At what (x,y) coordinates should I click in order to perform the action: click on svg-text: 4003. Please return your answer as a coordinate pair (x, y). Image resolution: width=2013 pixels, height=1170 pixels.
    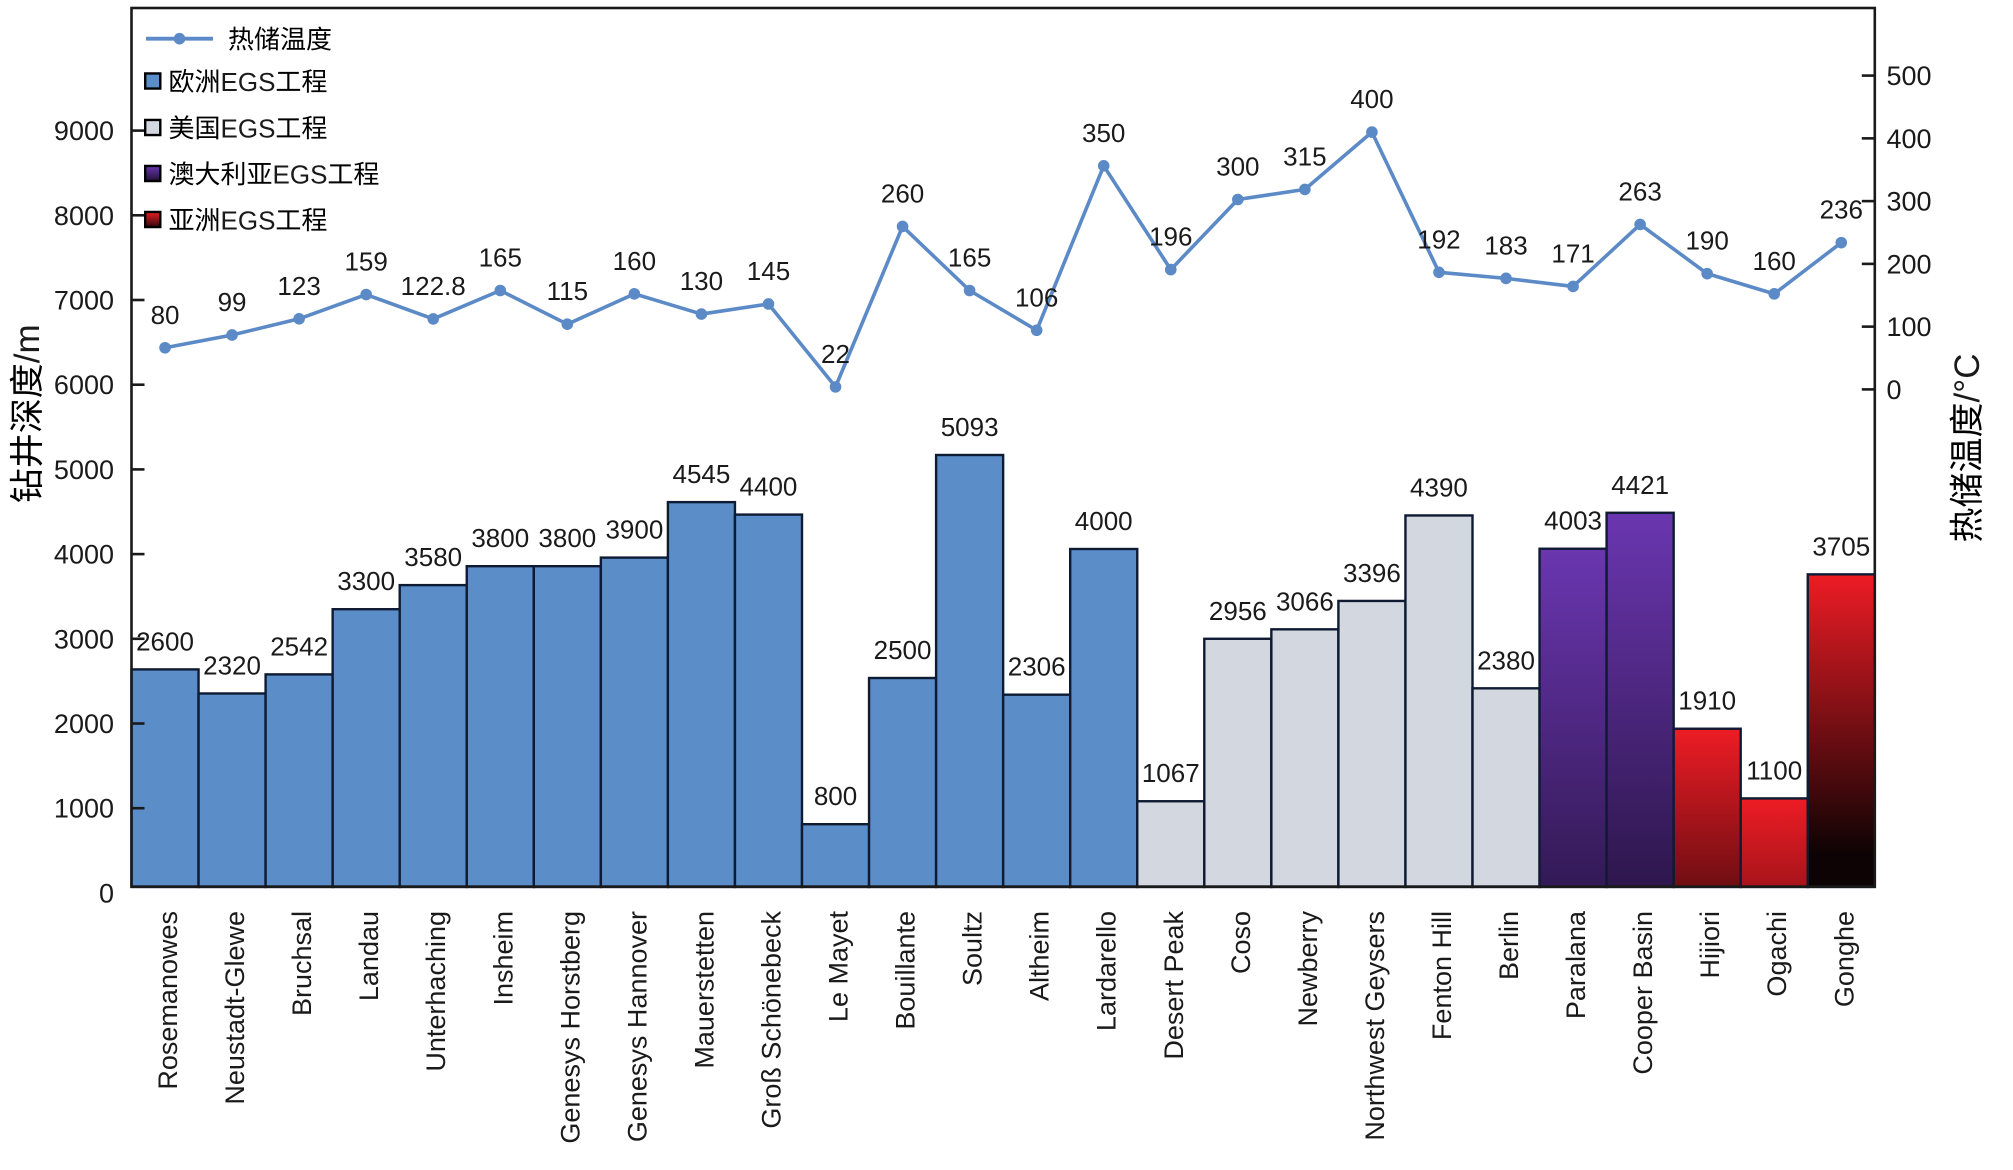
    Looking at the image, I should click on (1573, 521).